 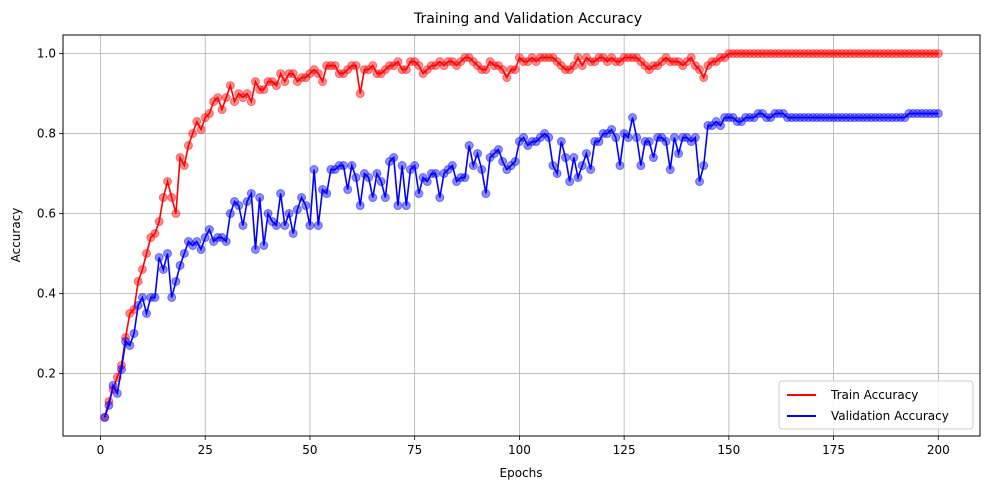 What do you see at coordinates (309, 450) in the screenshot?
I see `x-tick-label: 50` at bounding box center [309, 450].